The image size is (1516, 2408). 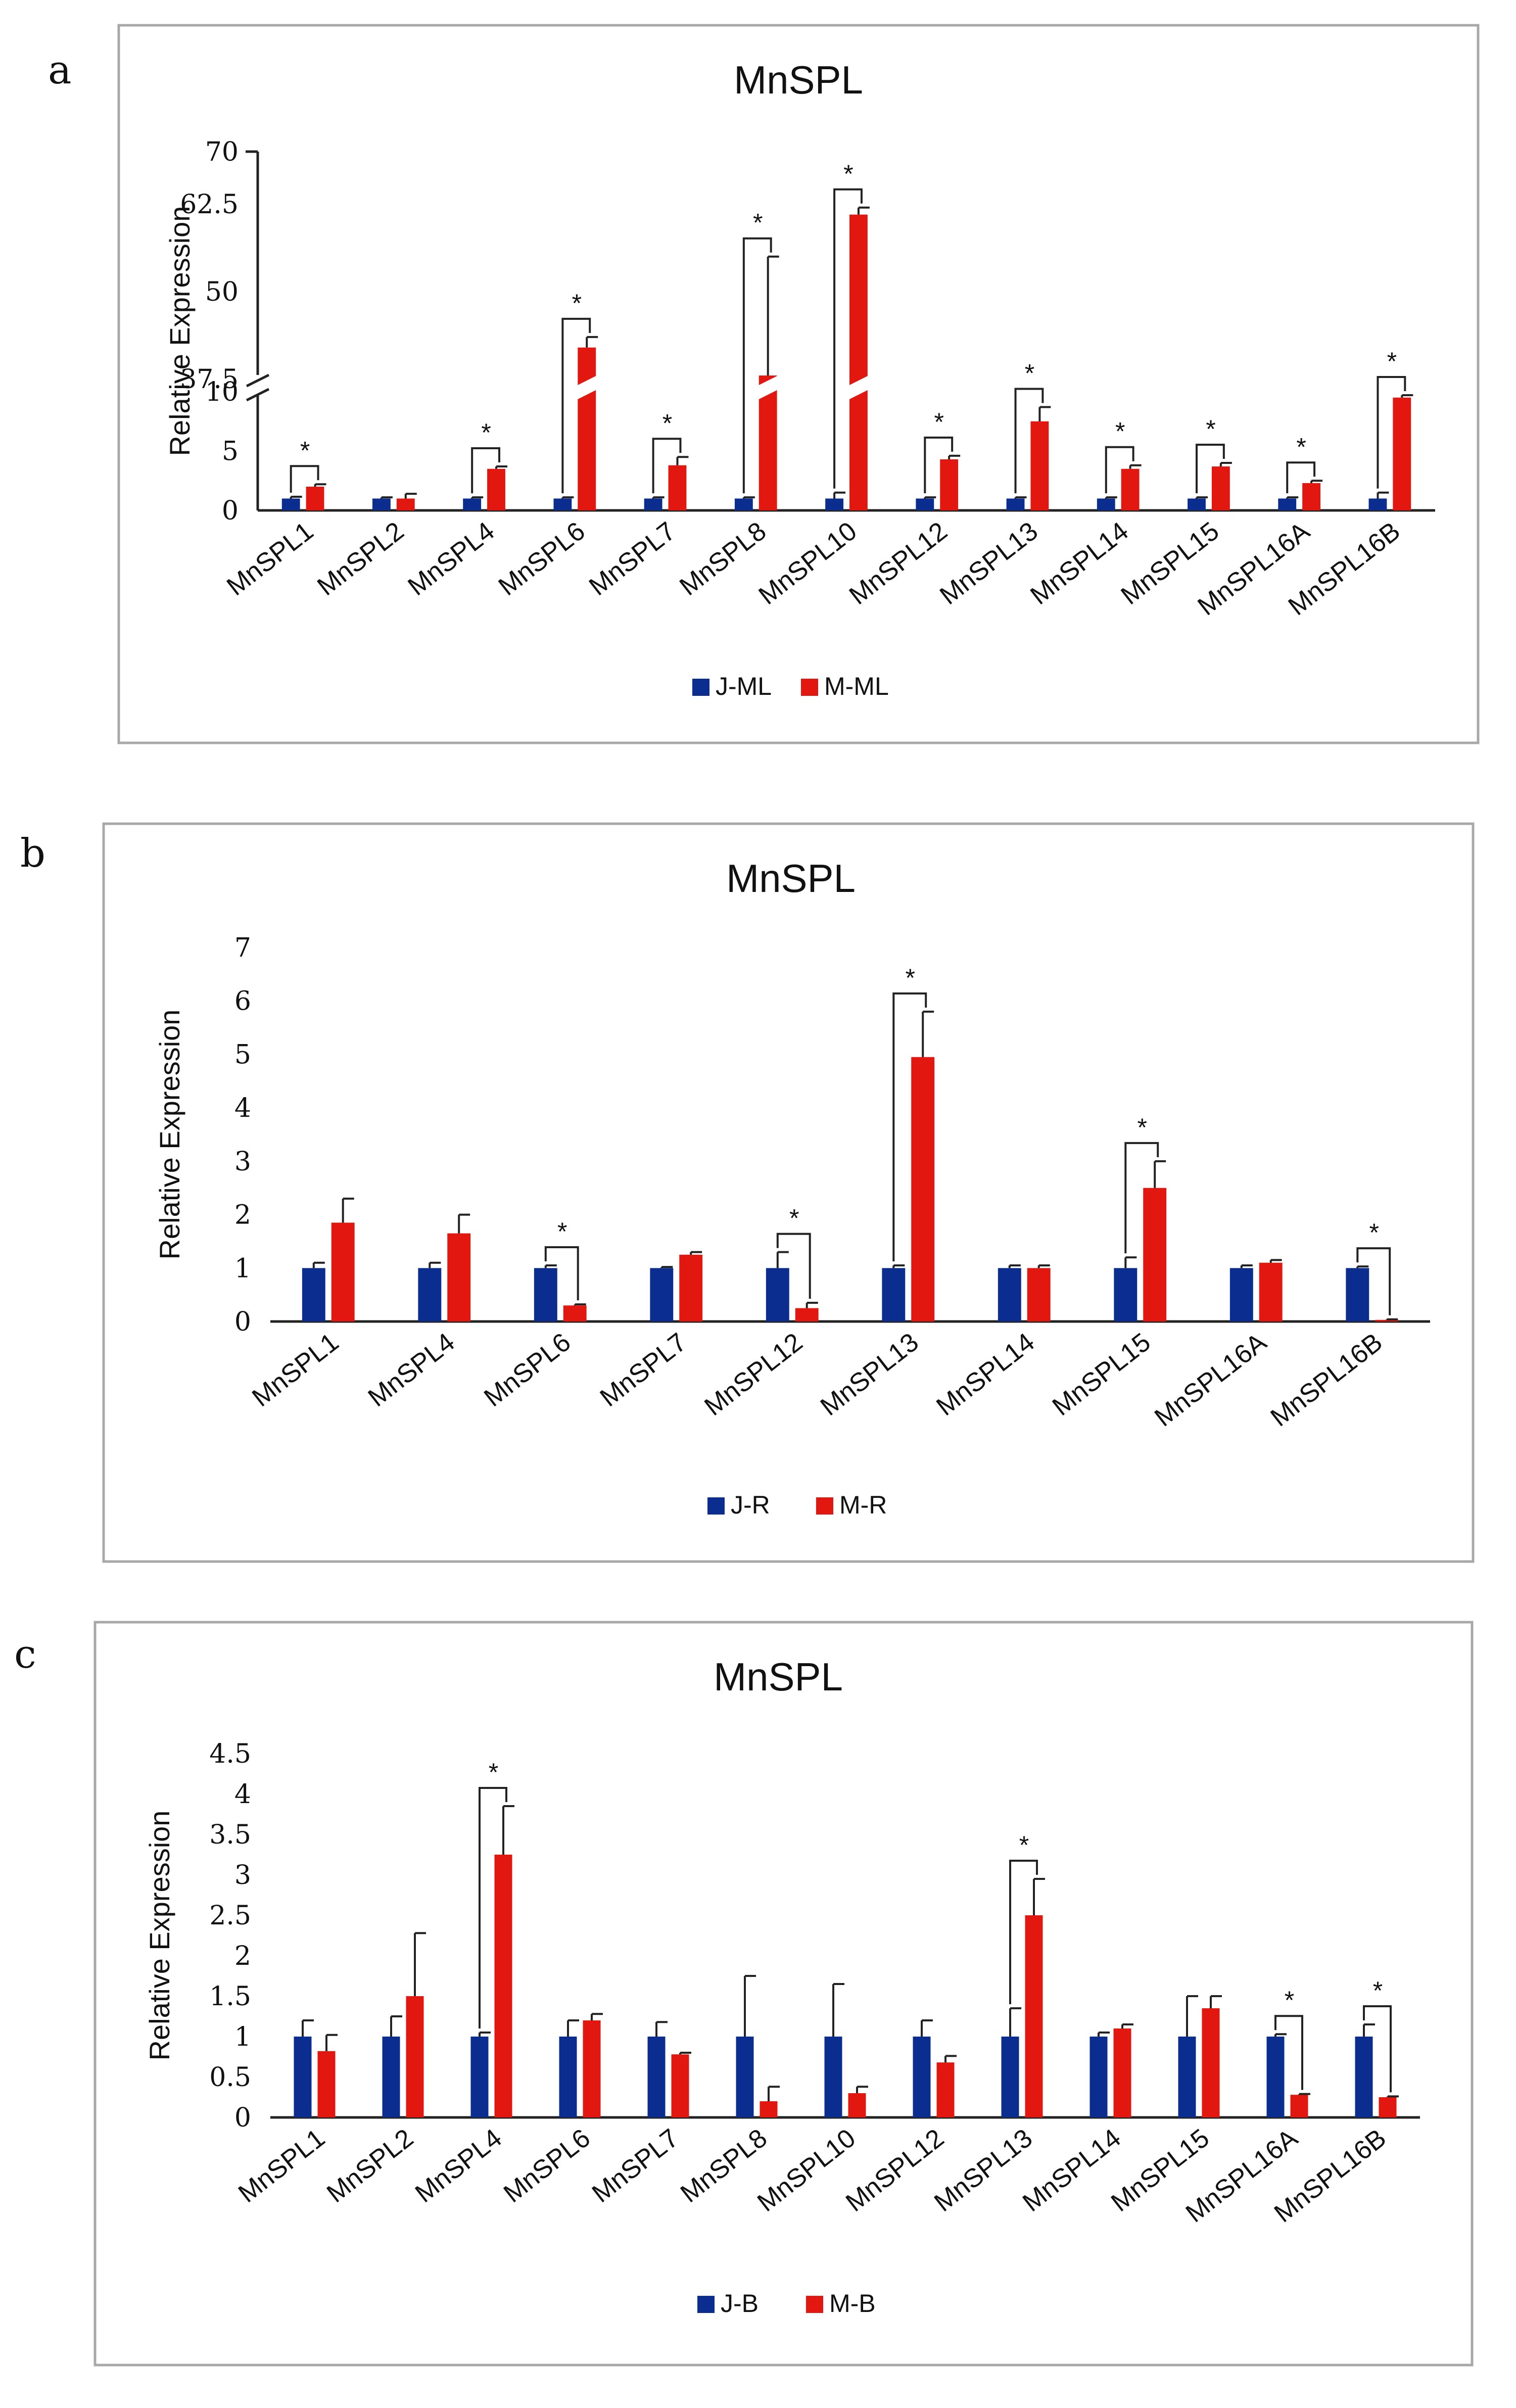 I want to click on panel-a-bar-J-ML-MnSPL2, so click(x=381, y=504).